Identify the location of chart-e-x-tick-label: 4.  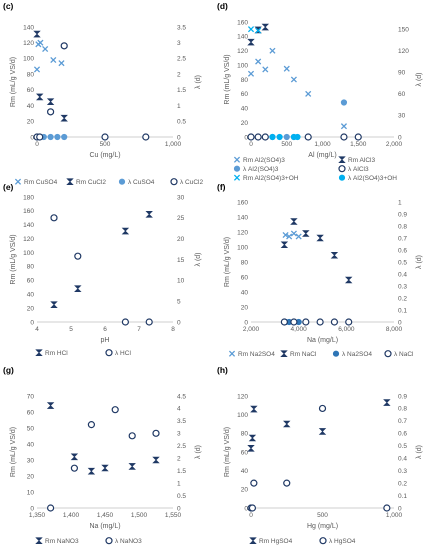
(37, 329).